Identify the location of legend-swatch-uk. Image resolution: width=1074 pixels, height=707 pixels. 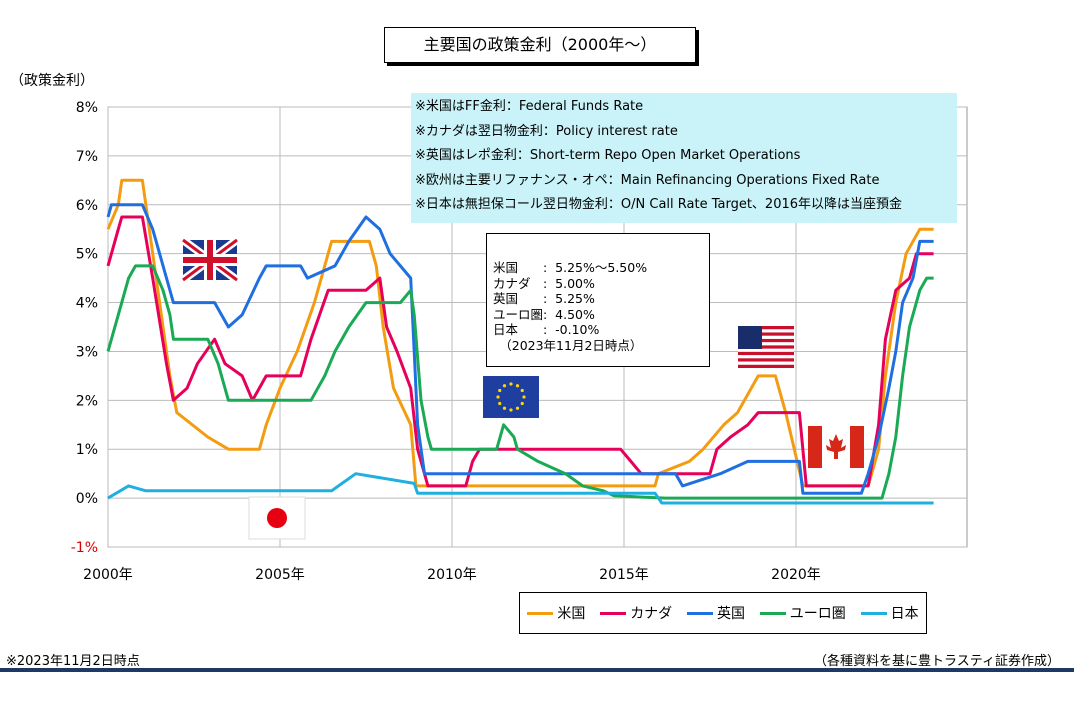
(699, 613).